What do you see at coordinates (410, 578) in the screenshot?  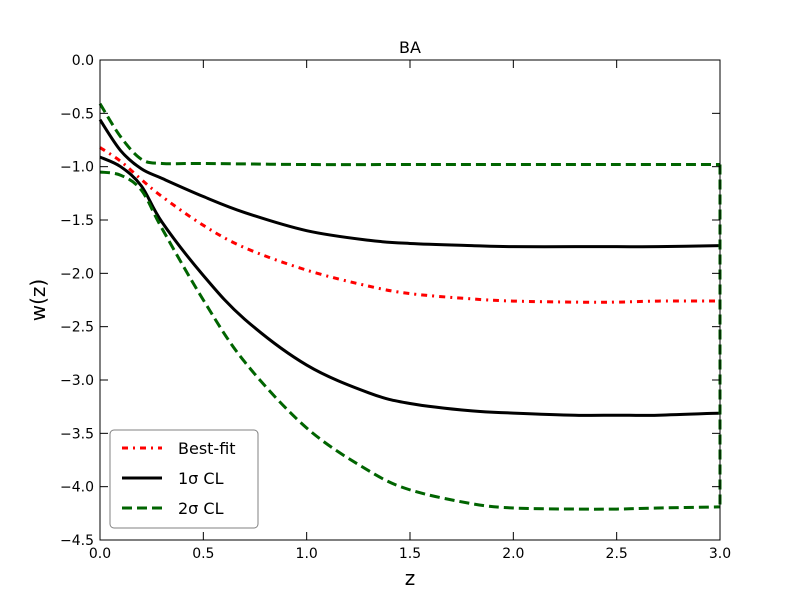 I see `x-axis-label: z` at bounding box center [410, 578].